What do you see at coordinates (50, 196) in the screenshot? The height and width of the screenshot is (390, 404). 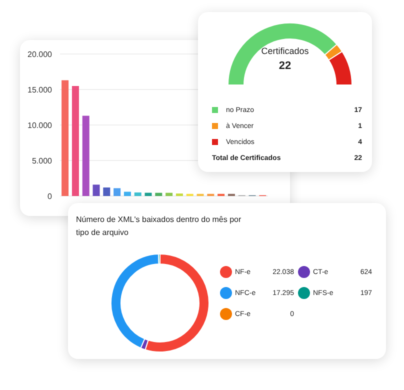 I see `y-tick-label: 0` at bounding box center [50, 196].